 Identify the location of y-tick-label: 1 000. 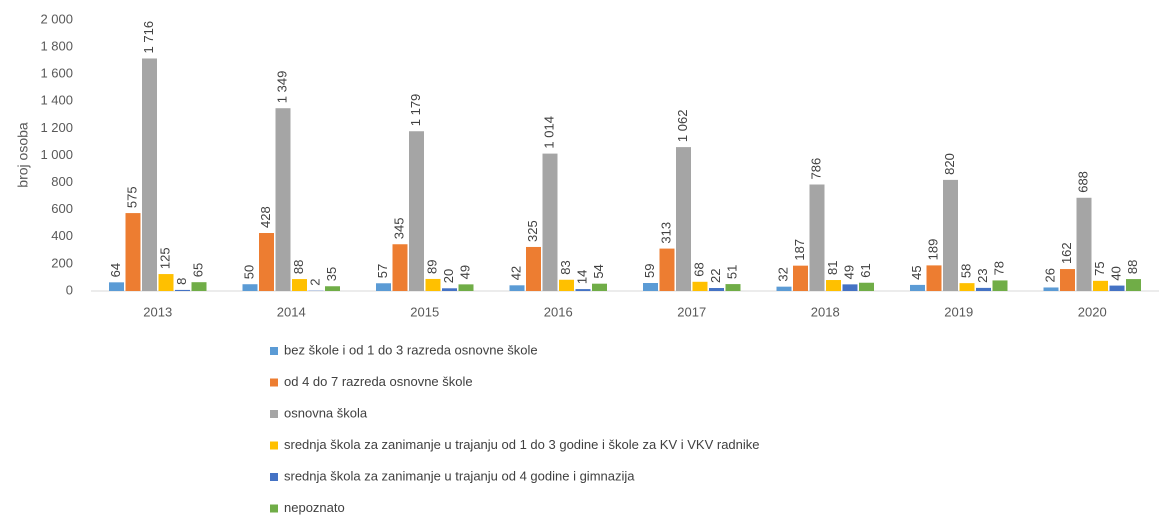
(56, 154).